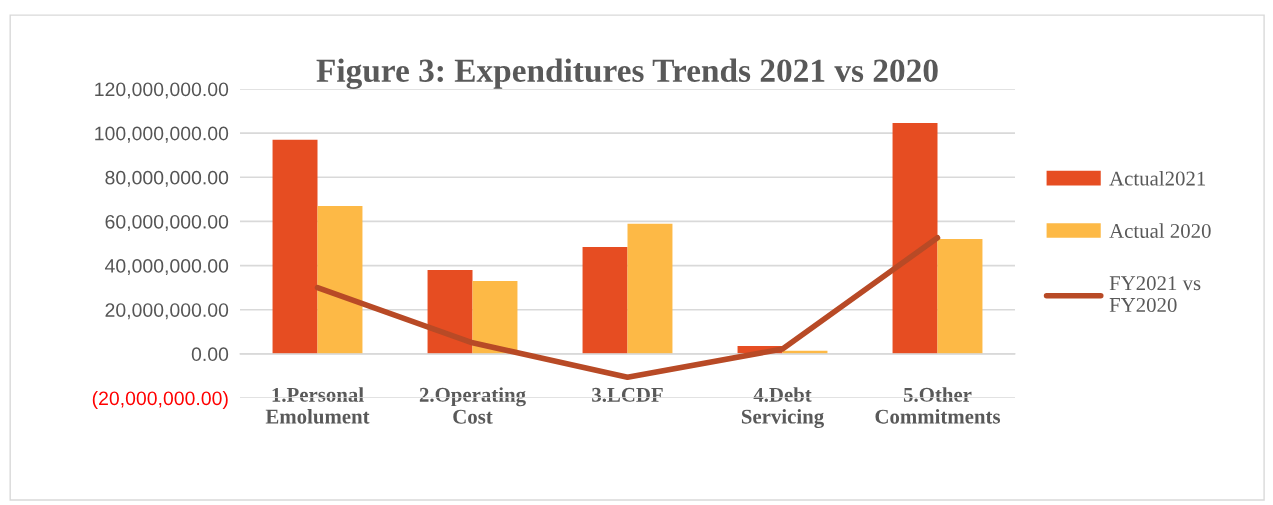  What do you see at coordinates (210, 354) in the screenshot?
I see `y-tick-label: 0.00` at bounding box center [210, 354].